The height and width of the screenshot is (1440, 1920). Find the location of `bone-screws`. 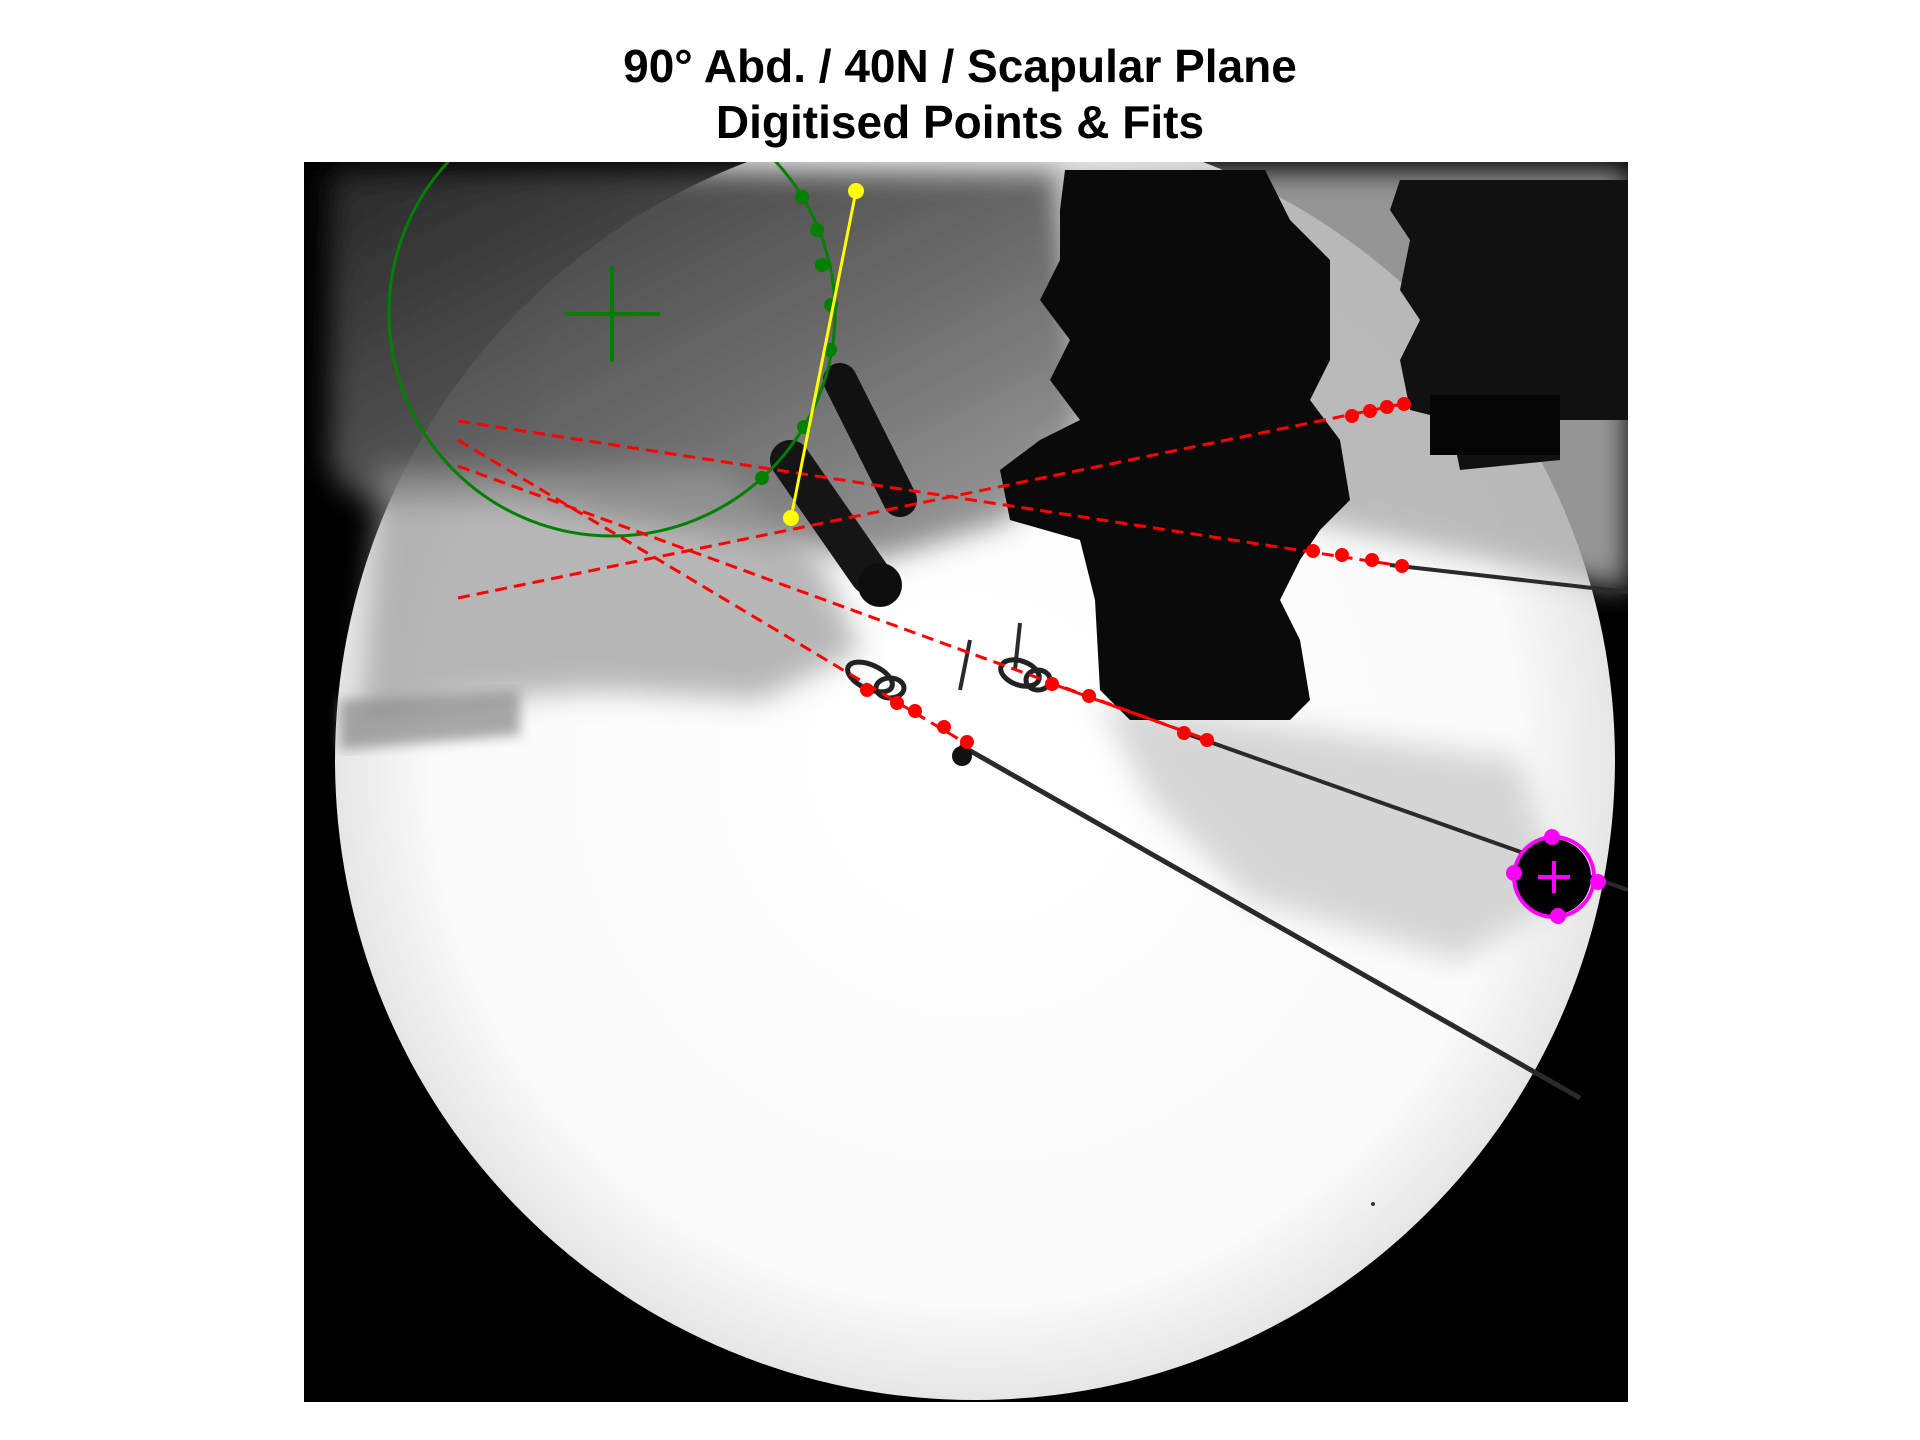

bone-screws is located at coordinates (843, 485).